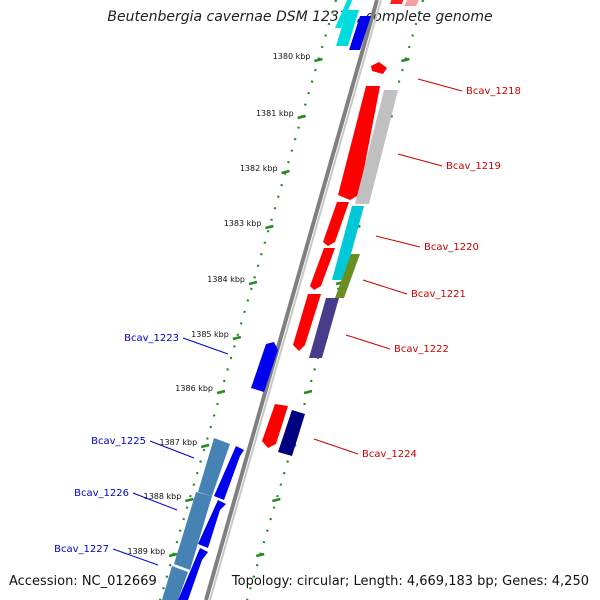  Describe the element at coordinates (143, 447) in the screenshot. I see `gene-label-bcav-1225: Bcav_1225` at that location.